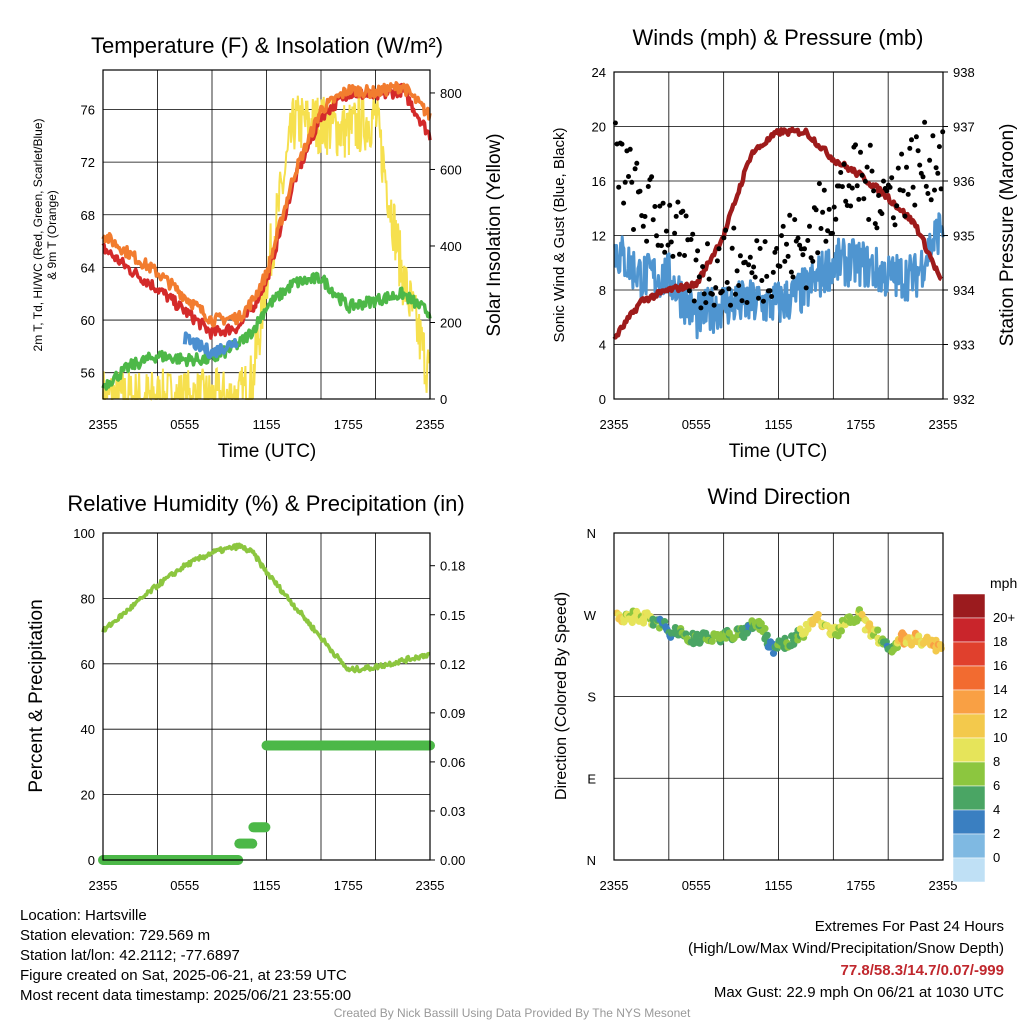 The height and width of the screenshot is (1024, 1024). Describe the element at coordinates (996, 833) in the screenshot. I see `colorbar-label: 2` at that location.